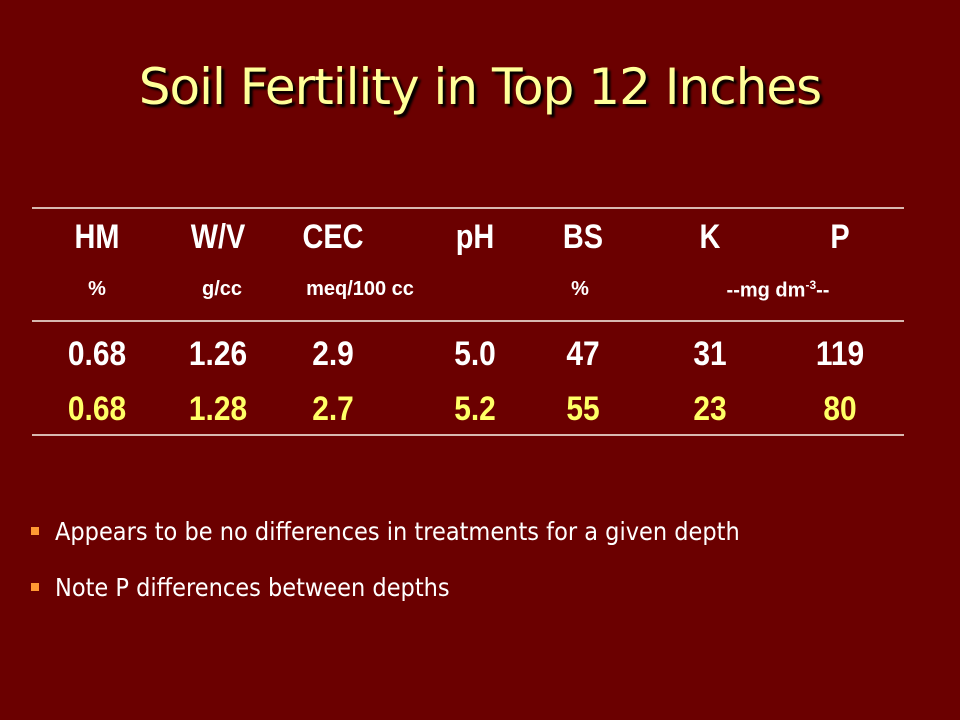  I want to click on column-unit: --mg dm-3--, so click(778, 290).